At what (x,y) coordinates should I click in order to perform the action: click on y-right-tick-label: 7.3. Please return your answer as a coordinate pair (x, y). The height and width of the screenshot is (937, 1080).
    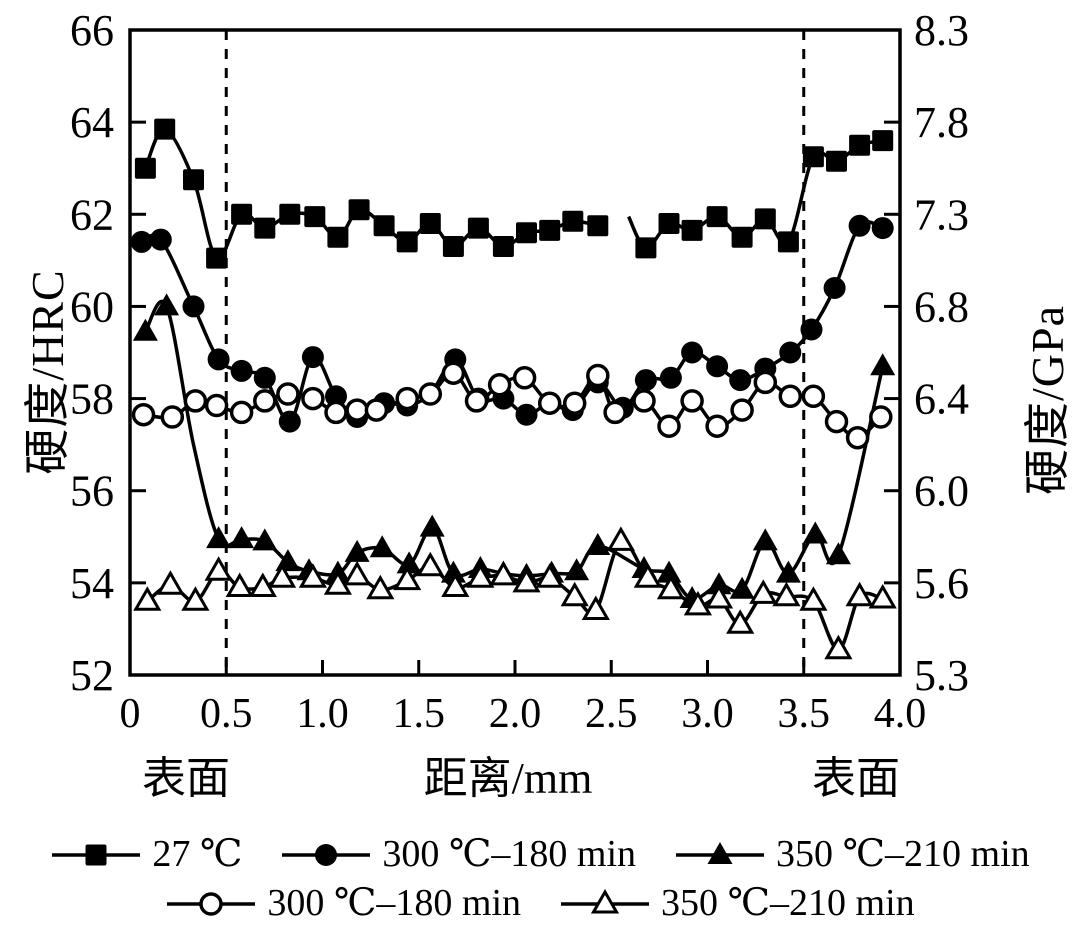
    Looking at the image, I should click on (941, 214).